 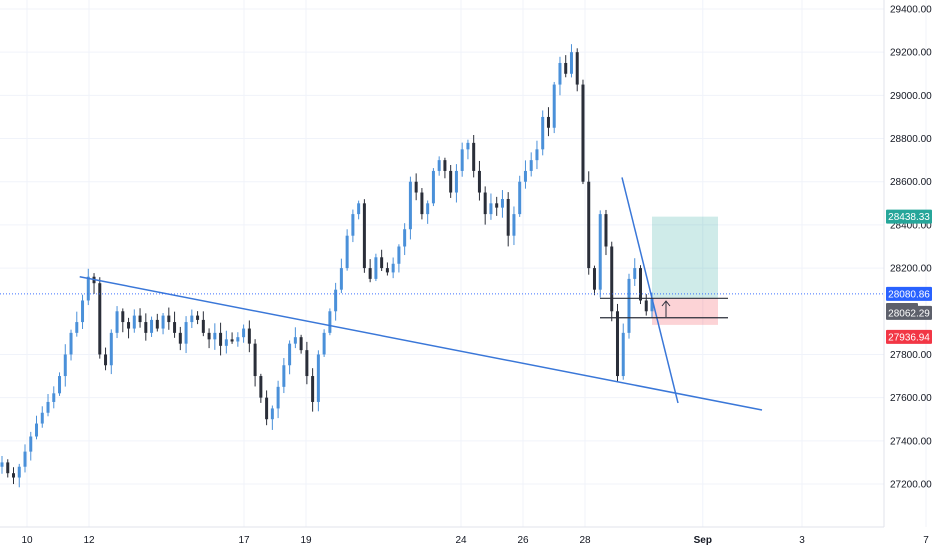 I want to click on price-tick-label: 28600.00, so click(x=911, y=182).